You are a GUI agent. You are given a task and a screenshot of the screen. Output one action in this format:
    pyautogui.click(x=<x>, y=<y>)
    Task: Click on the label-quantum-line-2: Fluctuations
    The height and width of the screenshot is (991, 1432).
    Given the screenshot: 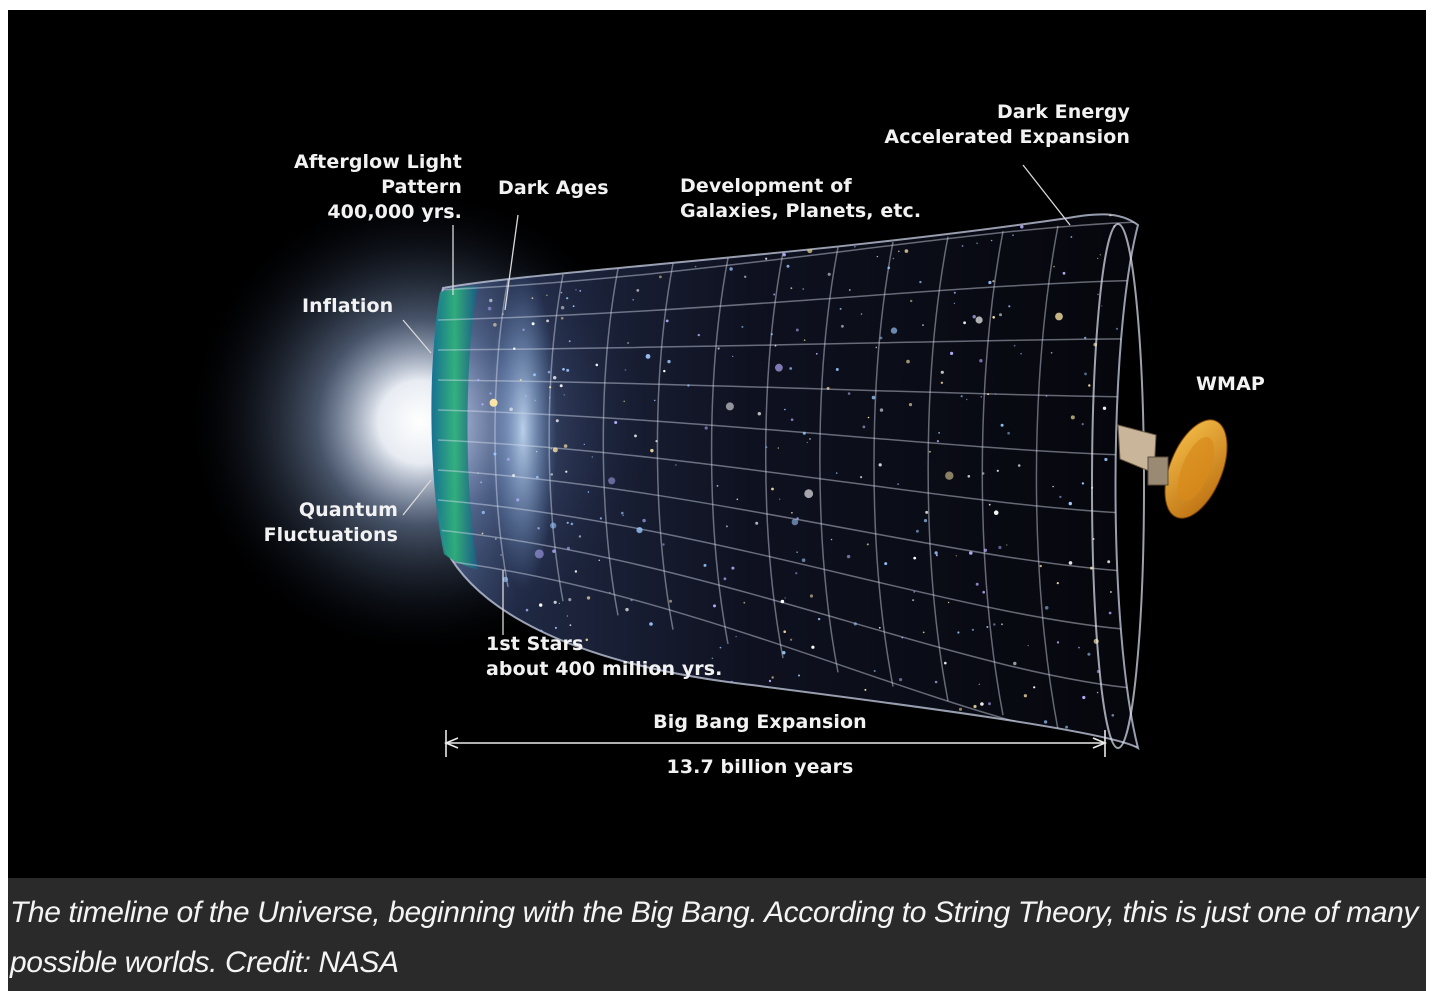 What is the action you would take?
    pyautogui.click(x=330, y=535)
    